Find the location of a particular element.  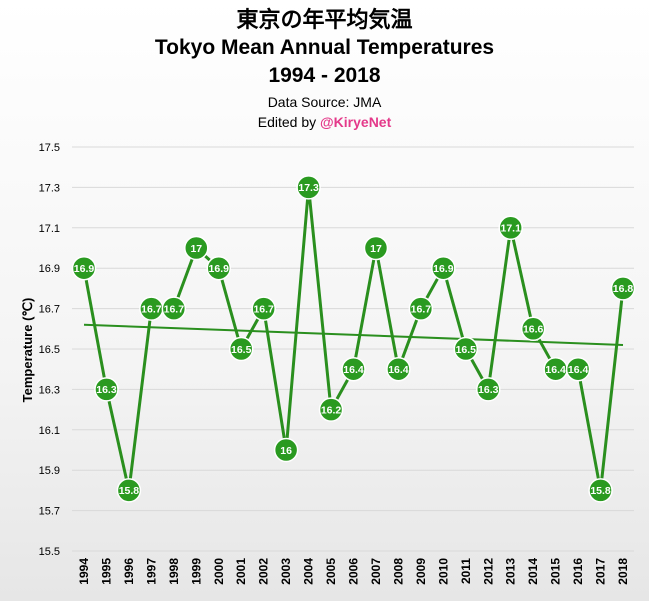

data-label: 16.8 is located at coordinates (623, 289).